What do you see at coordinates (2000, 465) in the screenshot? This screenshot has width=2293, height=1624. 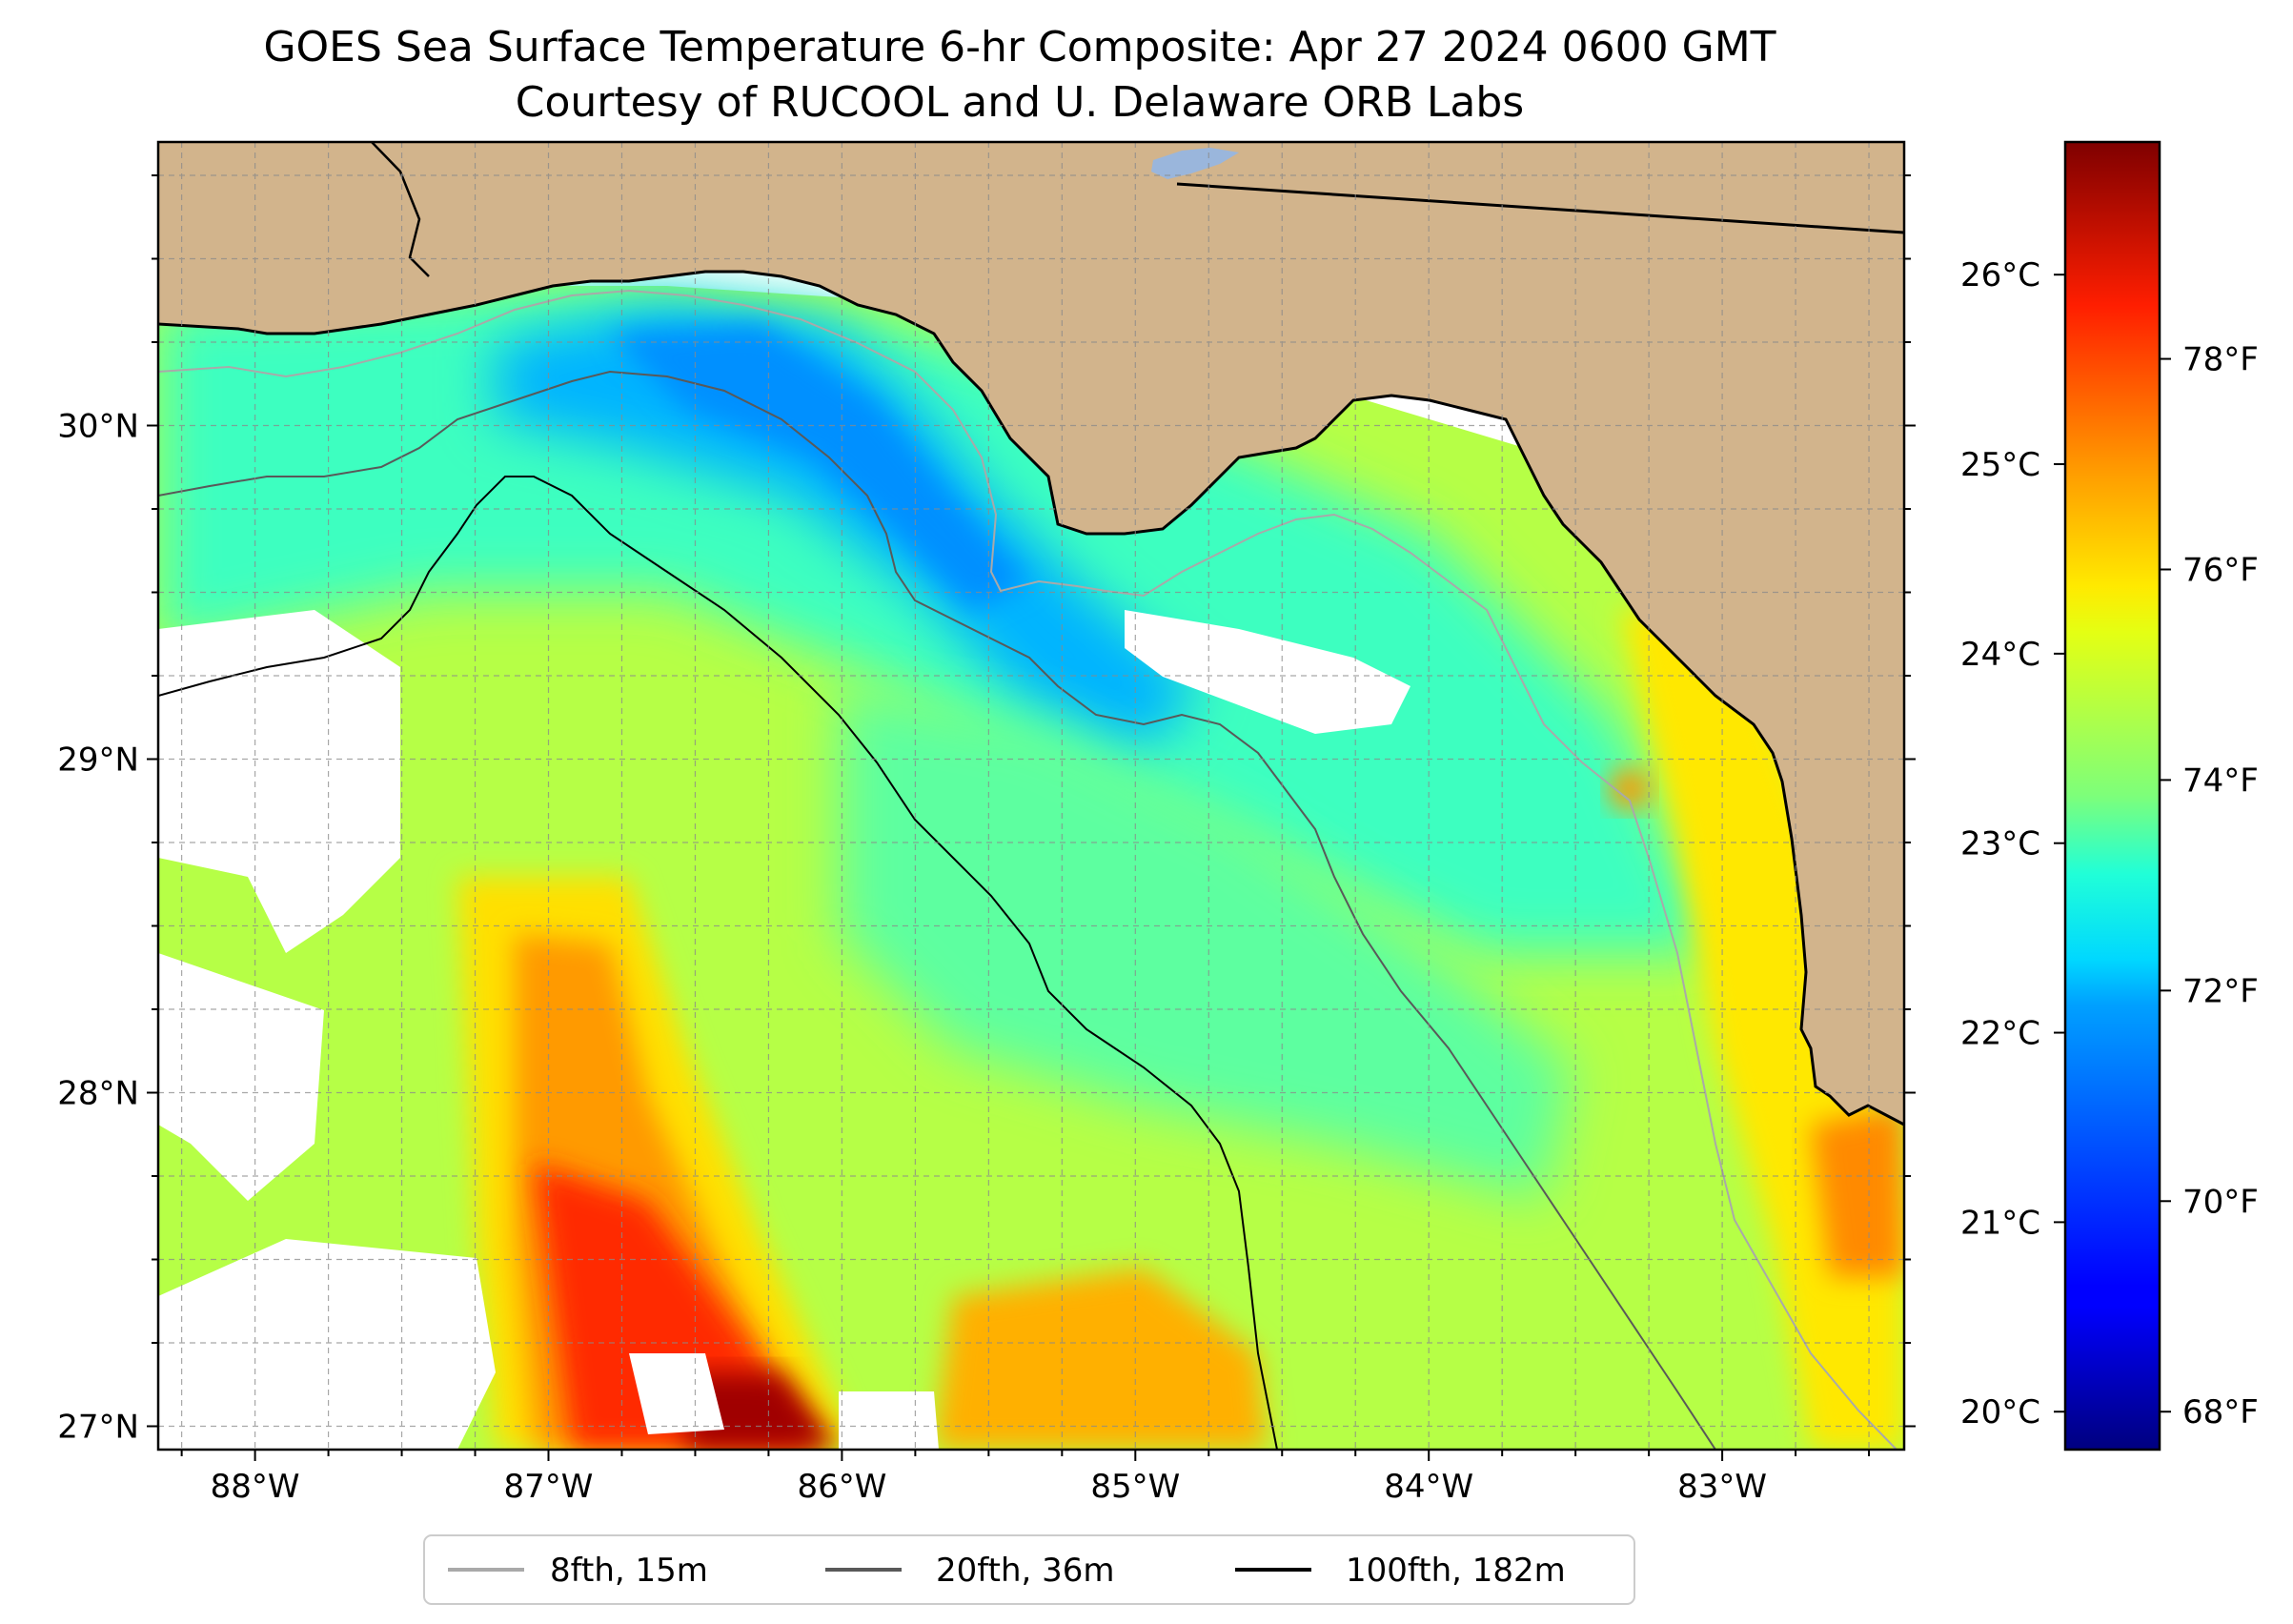 I see `celsius-tick-label: 25°C` at bounding box center [2000, 465].